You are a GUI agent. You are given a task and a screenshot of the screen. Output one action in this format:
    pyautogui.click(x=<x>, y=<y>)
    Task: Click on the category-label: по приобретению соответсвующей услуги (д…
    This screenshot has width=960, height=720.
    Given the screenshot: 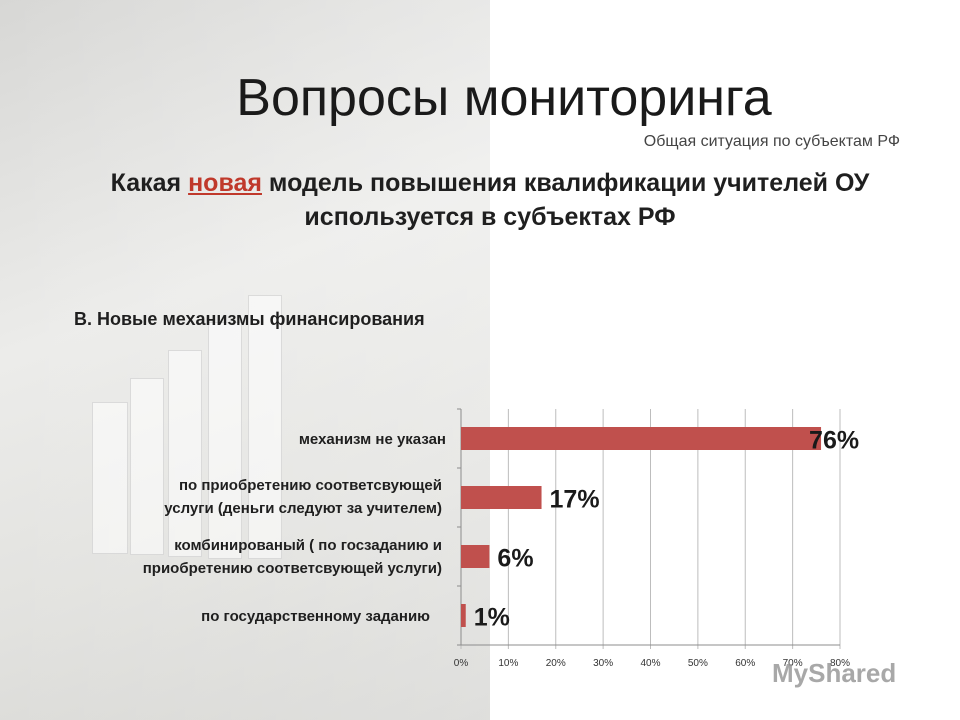 What is the action you would take?
    pyautogui.click(x=303, y=497)
    